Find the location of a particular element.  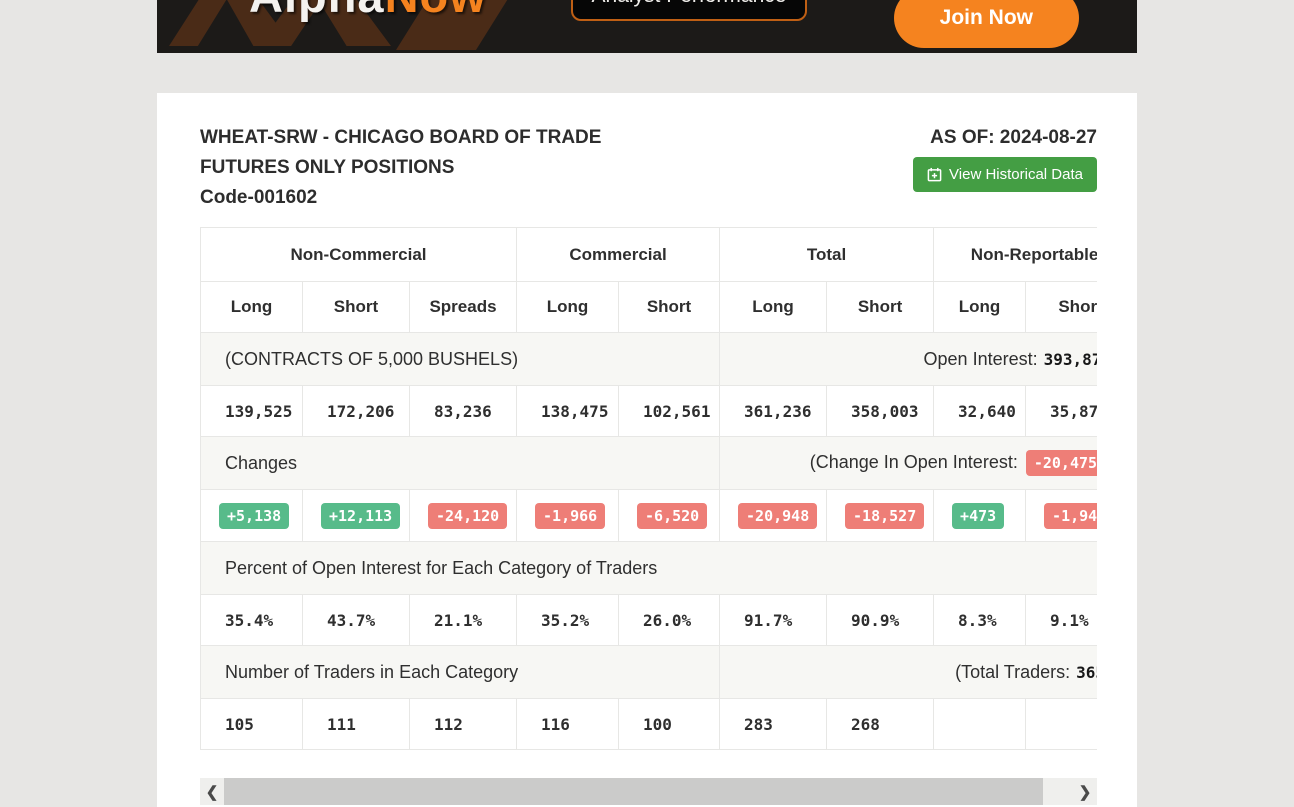

as-of-date: AS OF: 2024-08-27 is located at coordinates (1013, 137).